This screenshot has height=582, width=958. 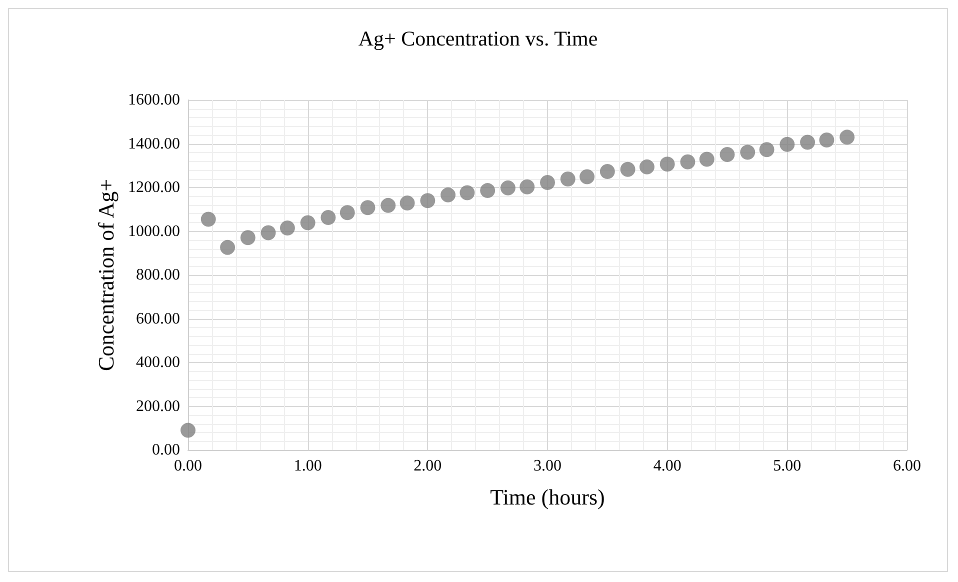 I want to click on x-axis-title: Time (hours), so click(x=547, y=497).